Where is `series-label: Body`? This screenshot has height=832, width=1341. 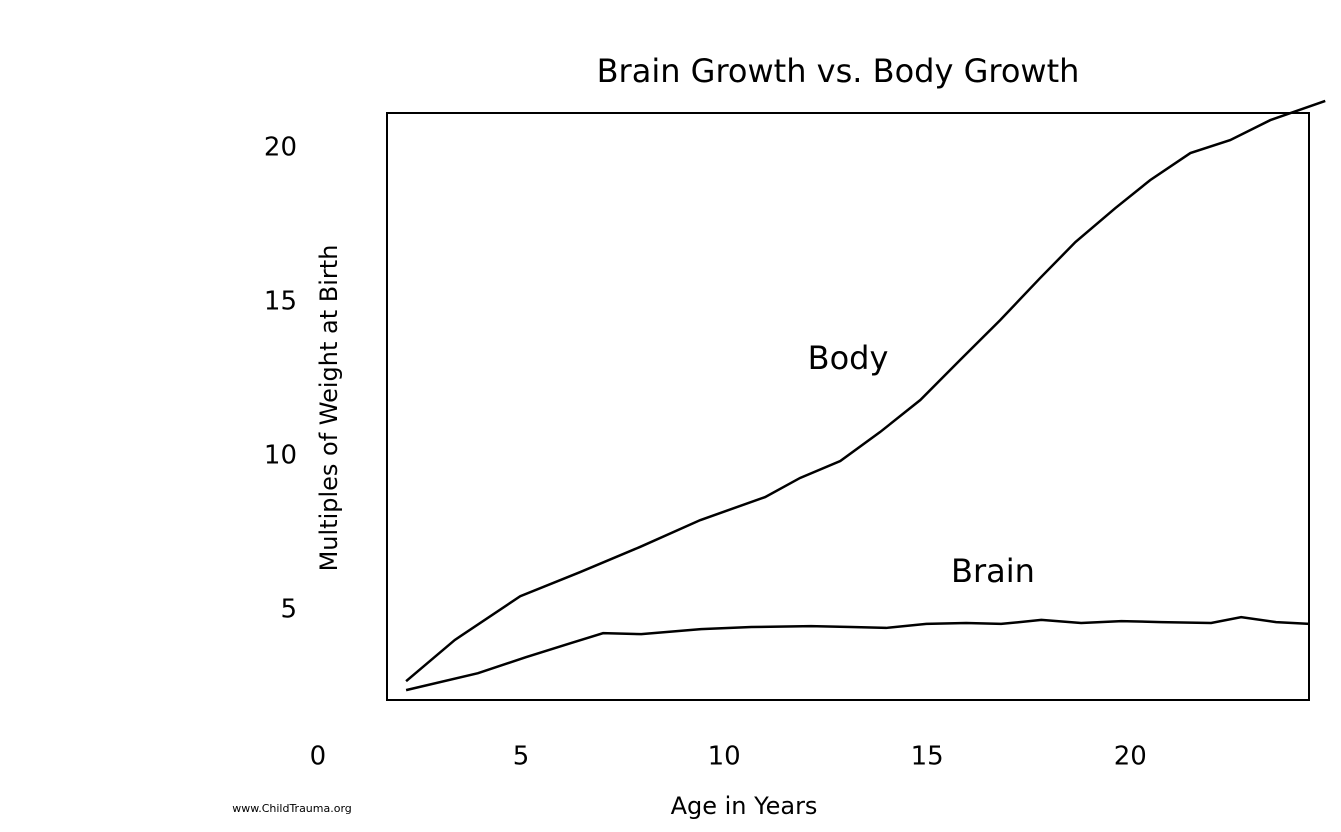
series-label: Body is located at coordinates (848, 358).